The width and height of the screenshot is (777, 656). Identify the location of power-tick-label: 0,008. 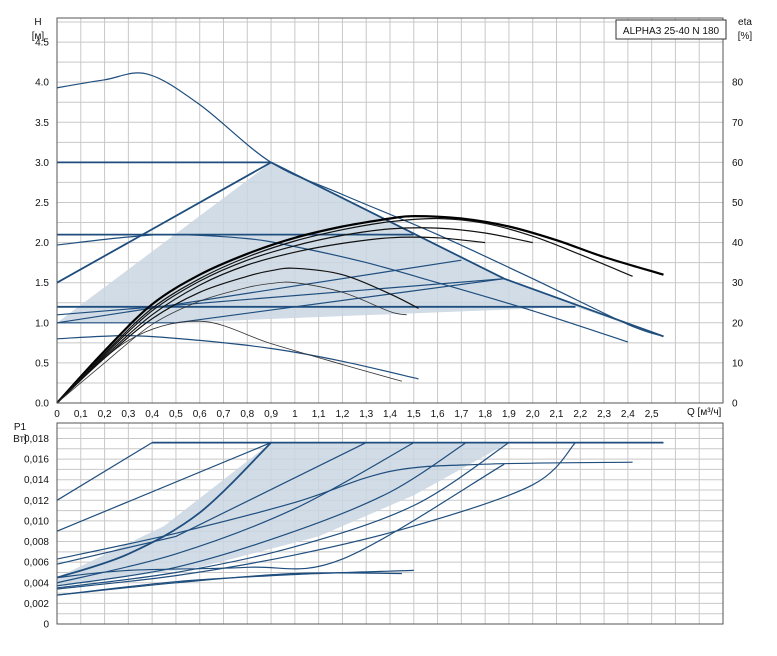
(36, 542).